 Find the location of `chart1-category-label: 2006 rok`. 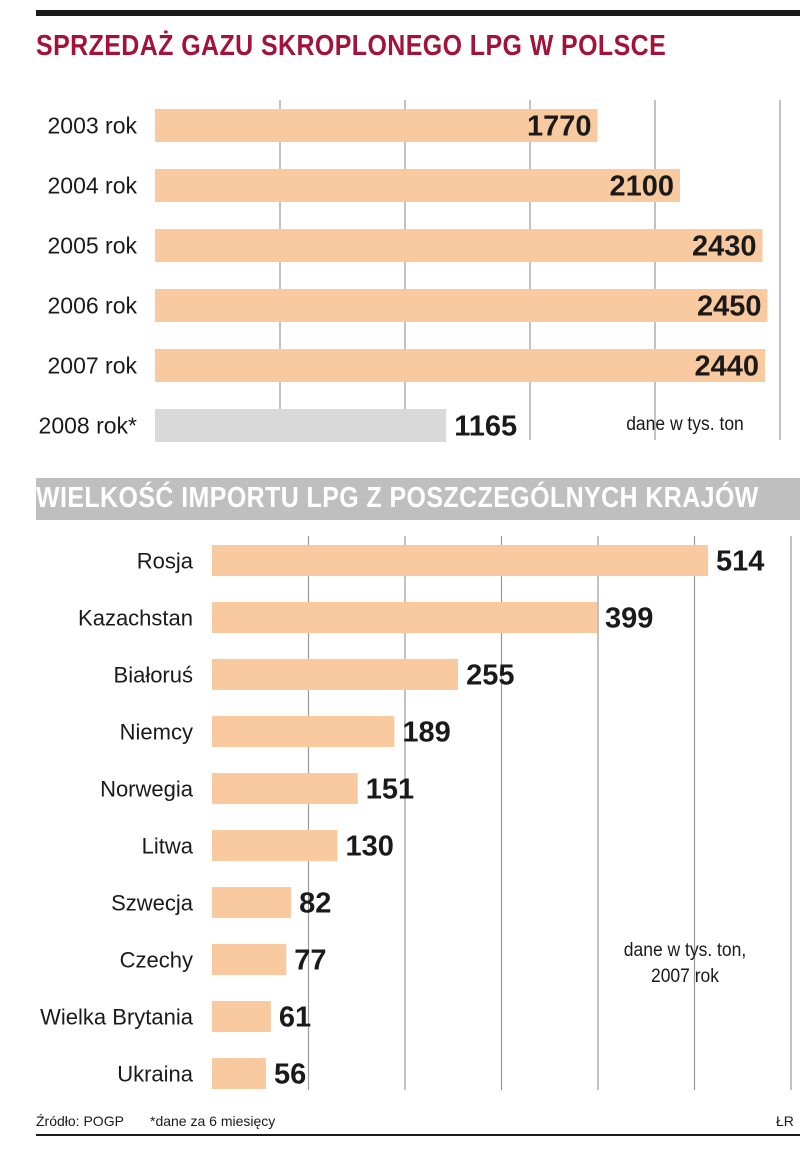

chart1-category-label: 2006 rok is located at coordinates (92, 306).